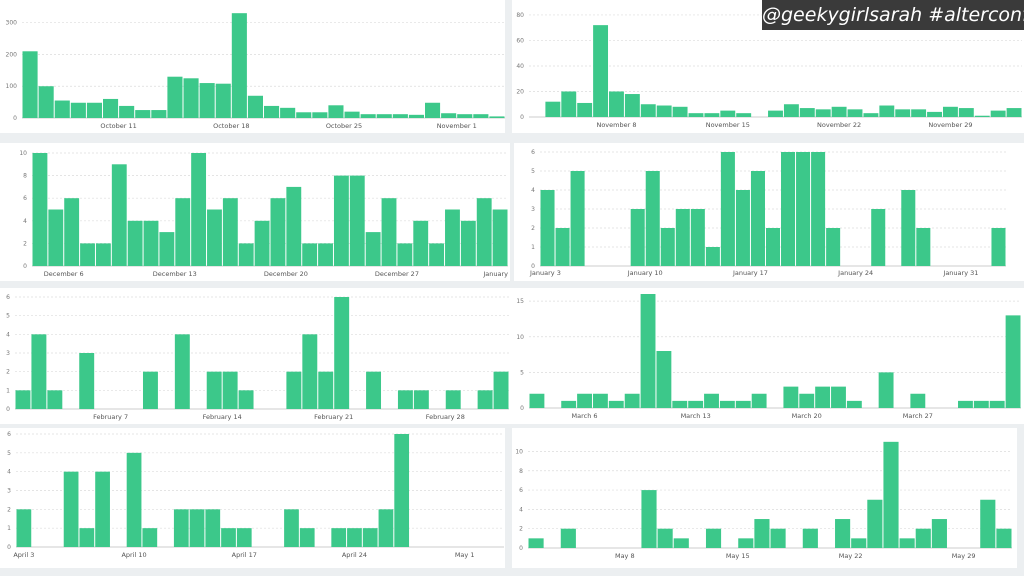 The width and height of the screenshot is (1024, 576). What do you see at coordinates (118, 126) in the screenshot?
I see `chart-0-xtick-label: October 11` at bounding box center [118, 126].